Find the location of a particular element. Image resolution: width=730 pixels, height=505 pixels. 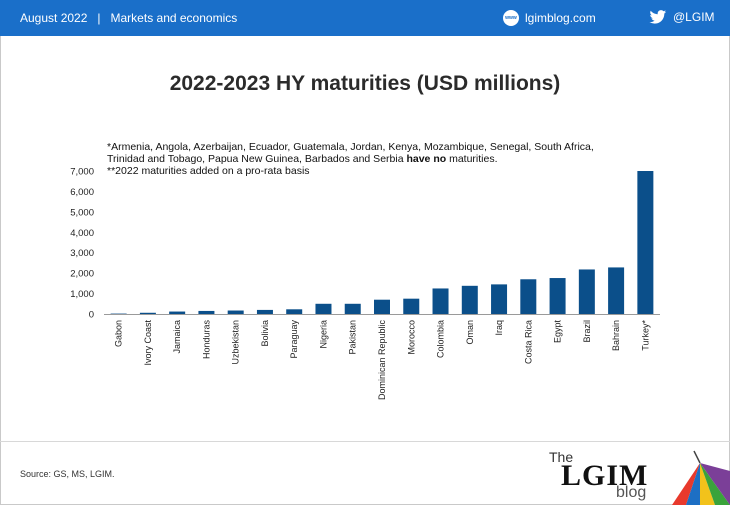

x-tick-label: Jamaica is located at coordinates (177, 337).